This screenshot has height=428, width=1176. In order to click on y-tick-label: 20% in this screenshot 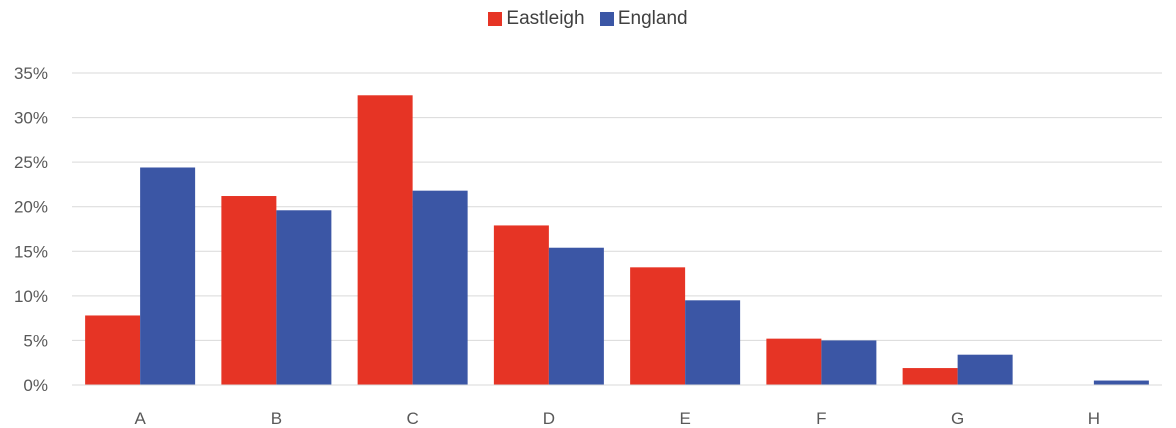, I will do `click(31, 207)`.